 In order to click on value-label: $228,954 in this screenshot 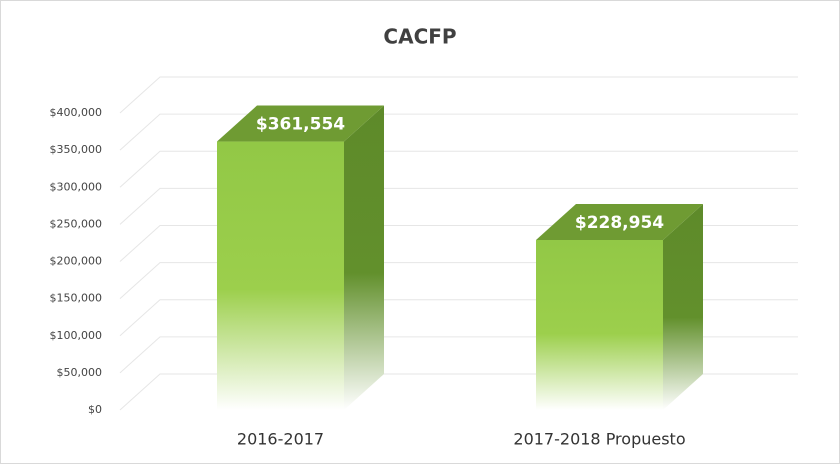, I will do `click(619, 223)`.